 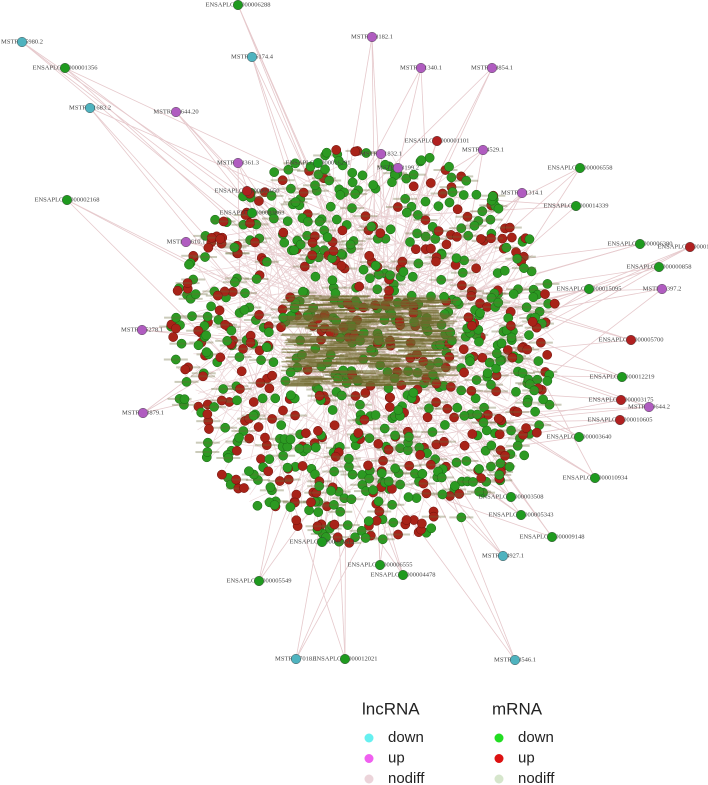 What do you see at coordinates (499, 758) in the screenshot?
I see `legend-swatch` at bounding box center [499, 758].